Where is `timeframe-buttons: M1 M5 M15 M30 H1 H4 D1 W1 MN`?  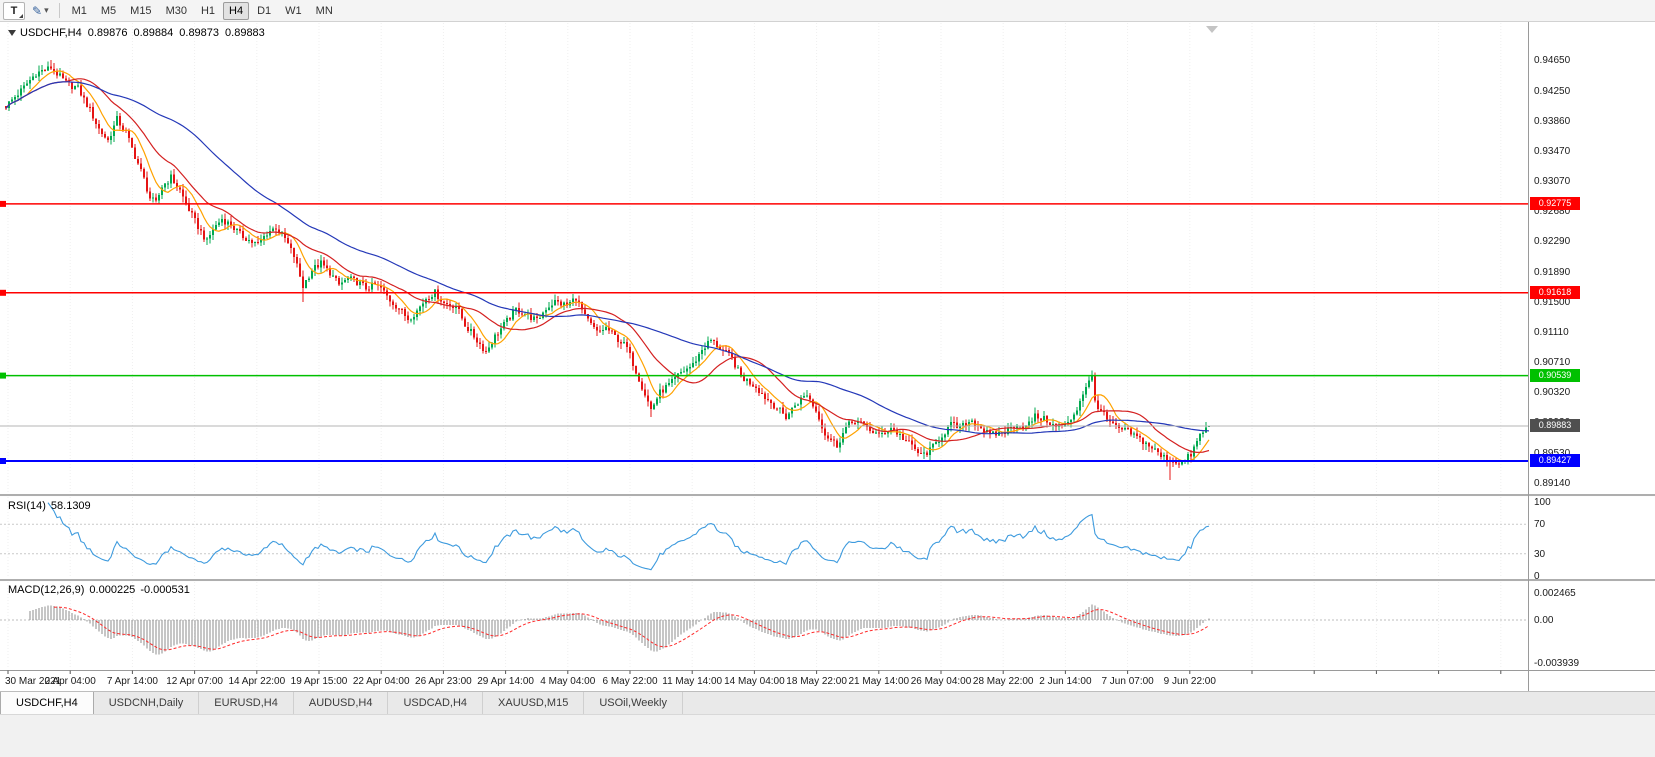
timeframe-buttons: M1 M5 M15 M30 H1 H4 D1 W1 MN is located at coordinates (202, 10).